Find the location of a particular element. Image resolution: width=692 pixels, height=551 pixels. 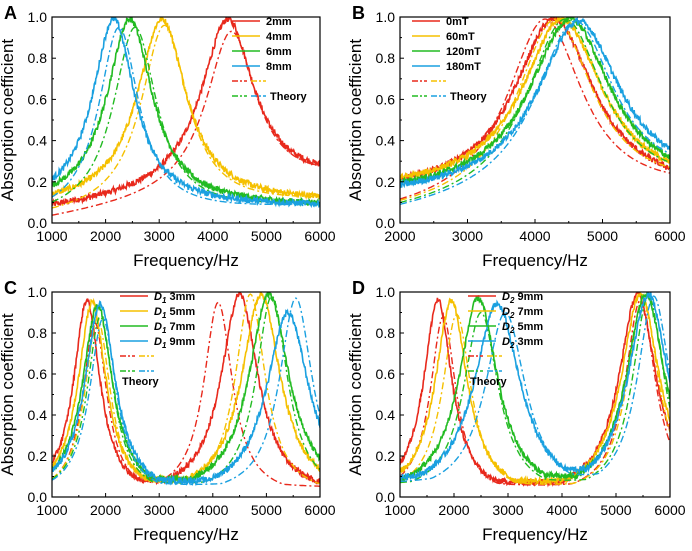

legend-entry-label: 4mm is located at coordinates (279, 37).